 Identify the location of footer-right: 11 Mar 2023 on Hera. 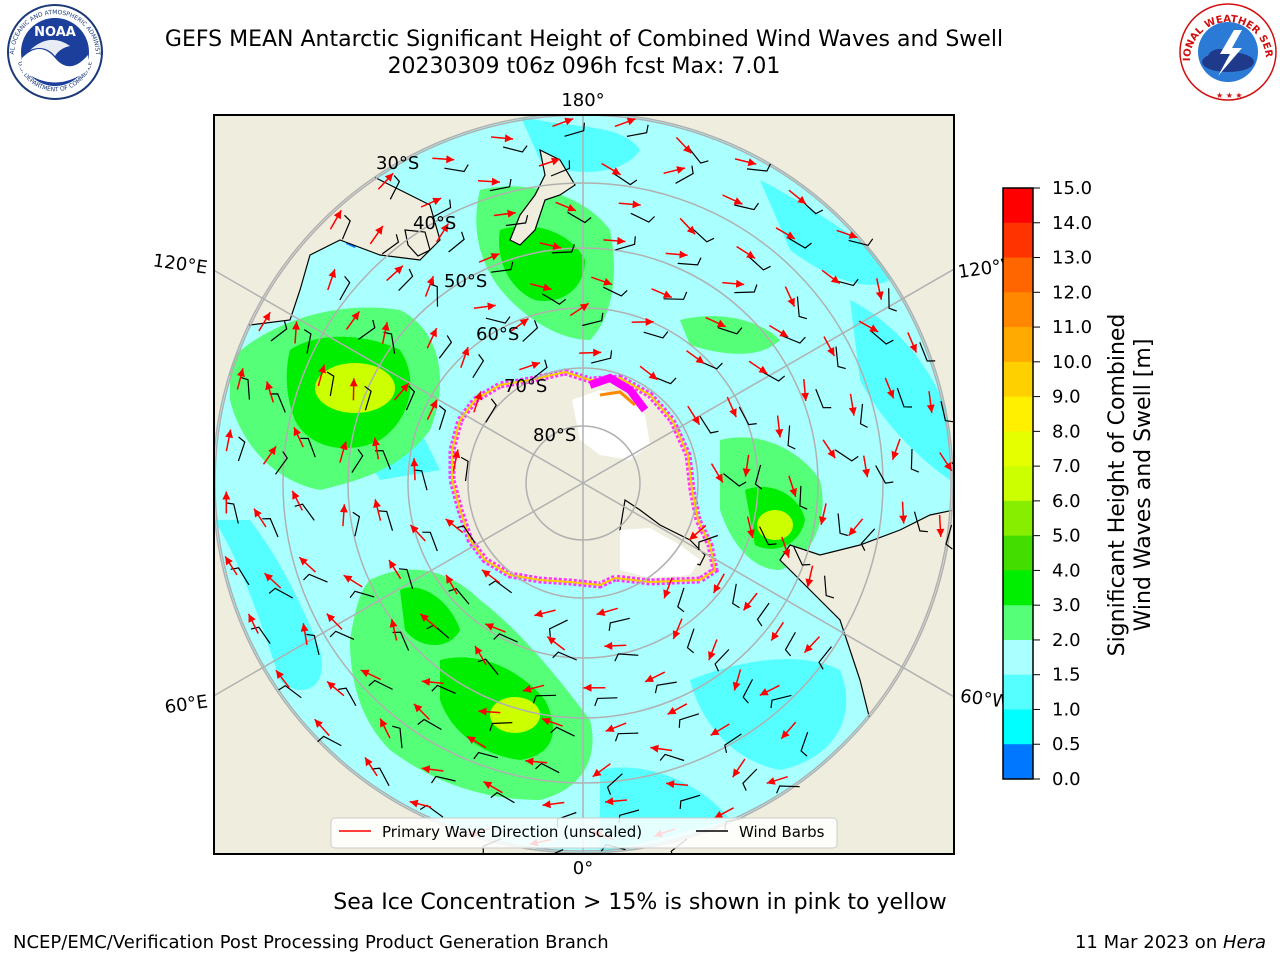
(1170, 942).